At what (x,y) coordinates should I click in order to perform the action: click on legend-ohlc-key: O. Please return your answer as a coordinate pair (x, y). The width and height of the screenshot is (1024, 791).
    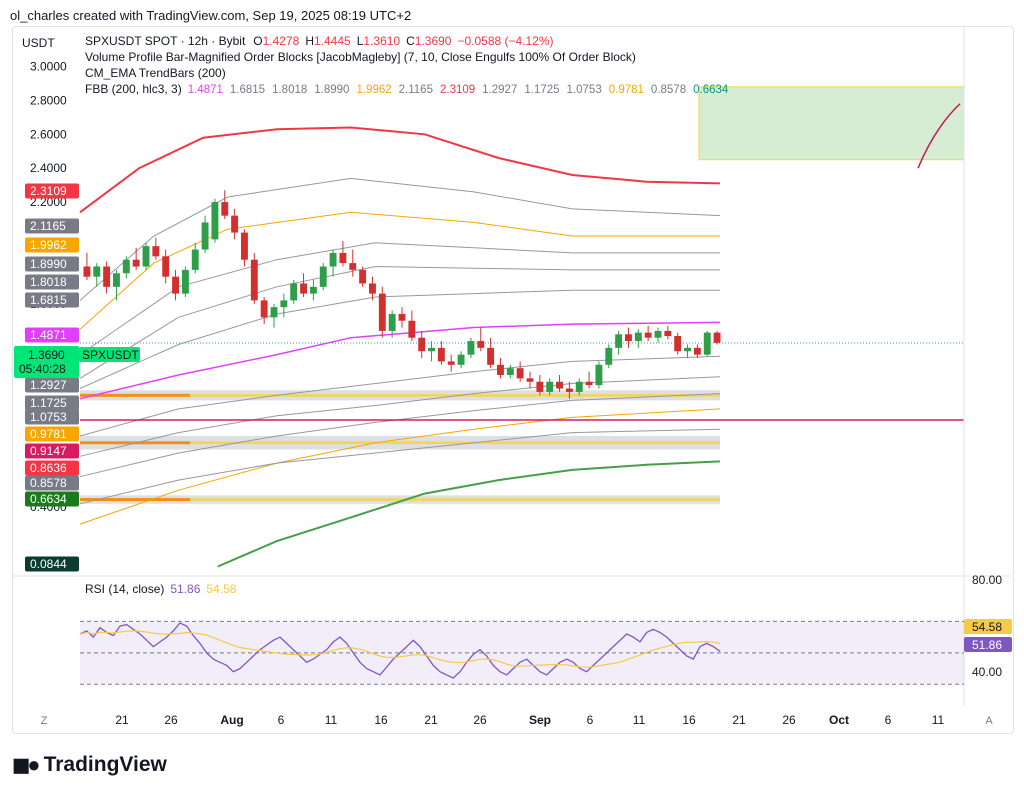
    Looking at the image, I should click on (257, 41).